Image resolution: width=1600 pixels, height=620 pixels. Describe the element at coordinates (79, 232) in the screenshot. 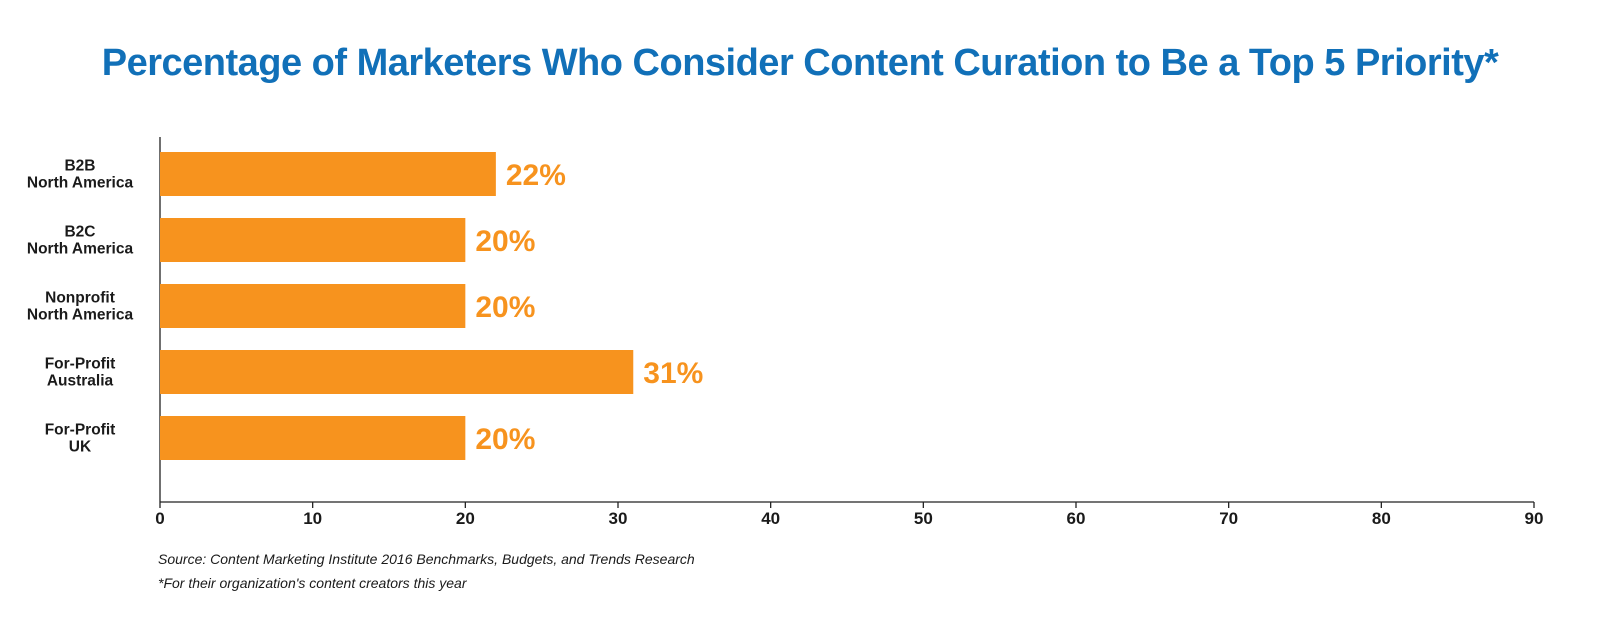

I see `category-label-line: B2C` at that location.